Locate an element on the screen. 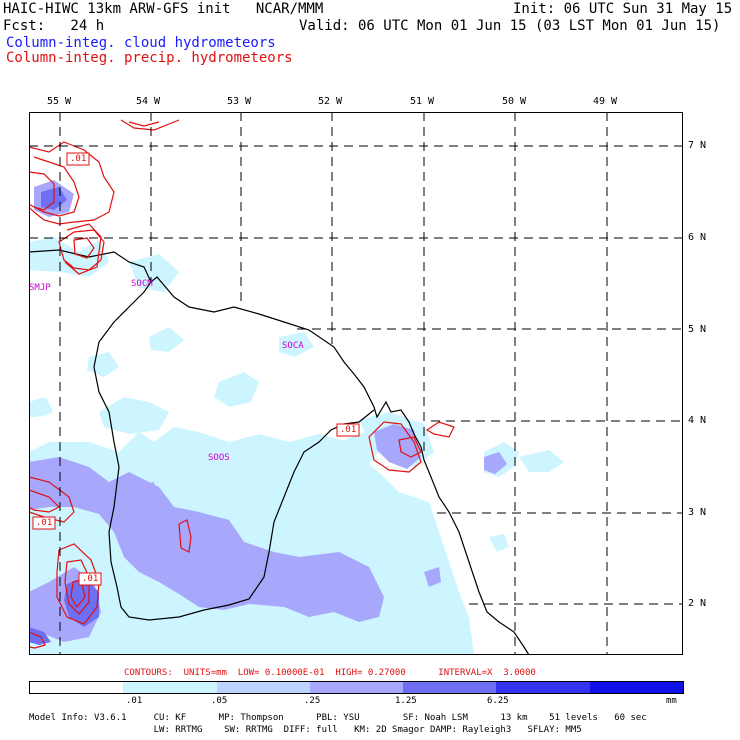 This screenshot has width=740, height=740. station-socm: SOCM is located at coordinates (142, 284).